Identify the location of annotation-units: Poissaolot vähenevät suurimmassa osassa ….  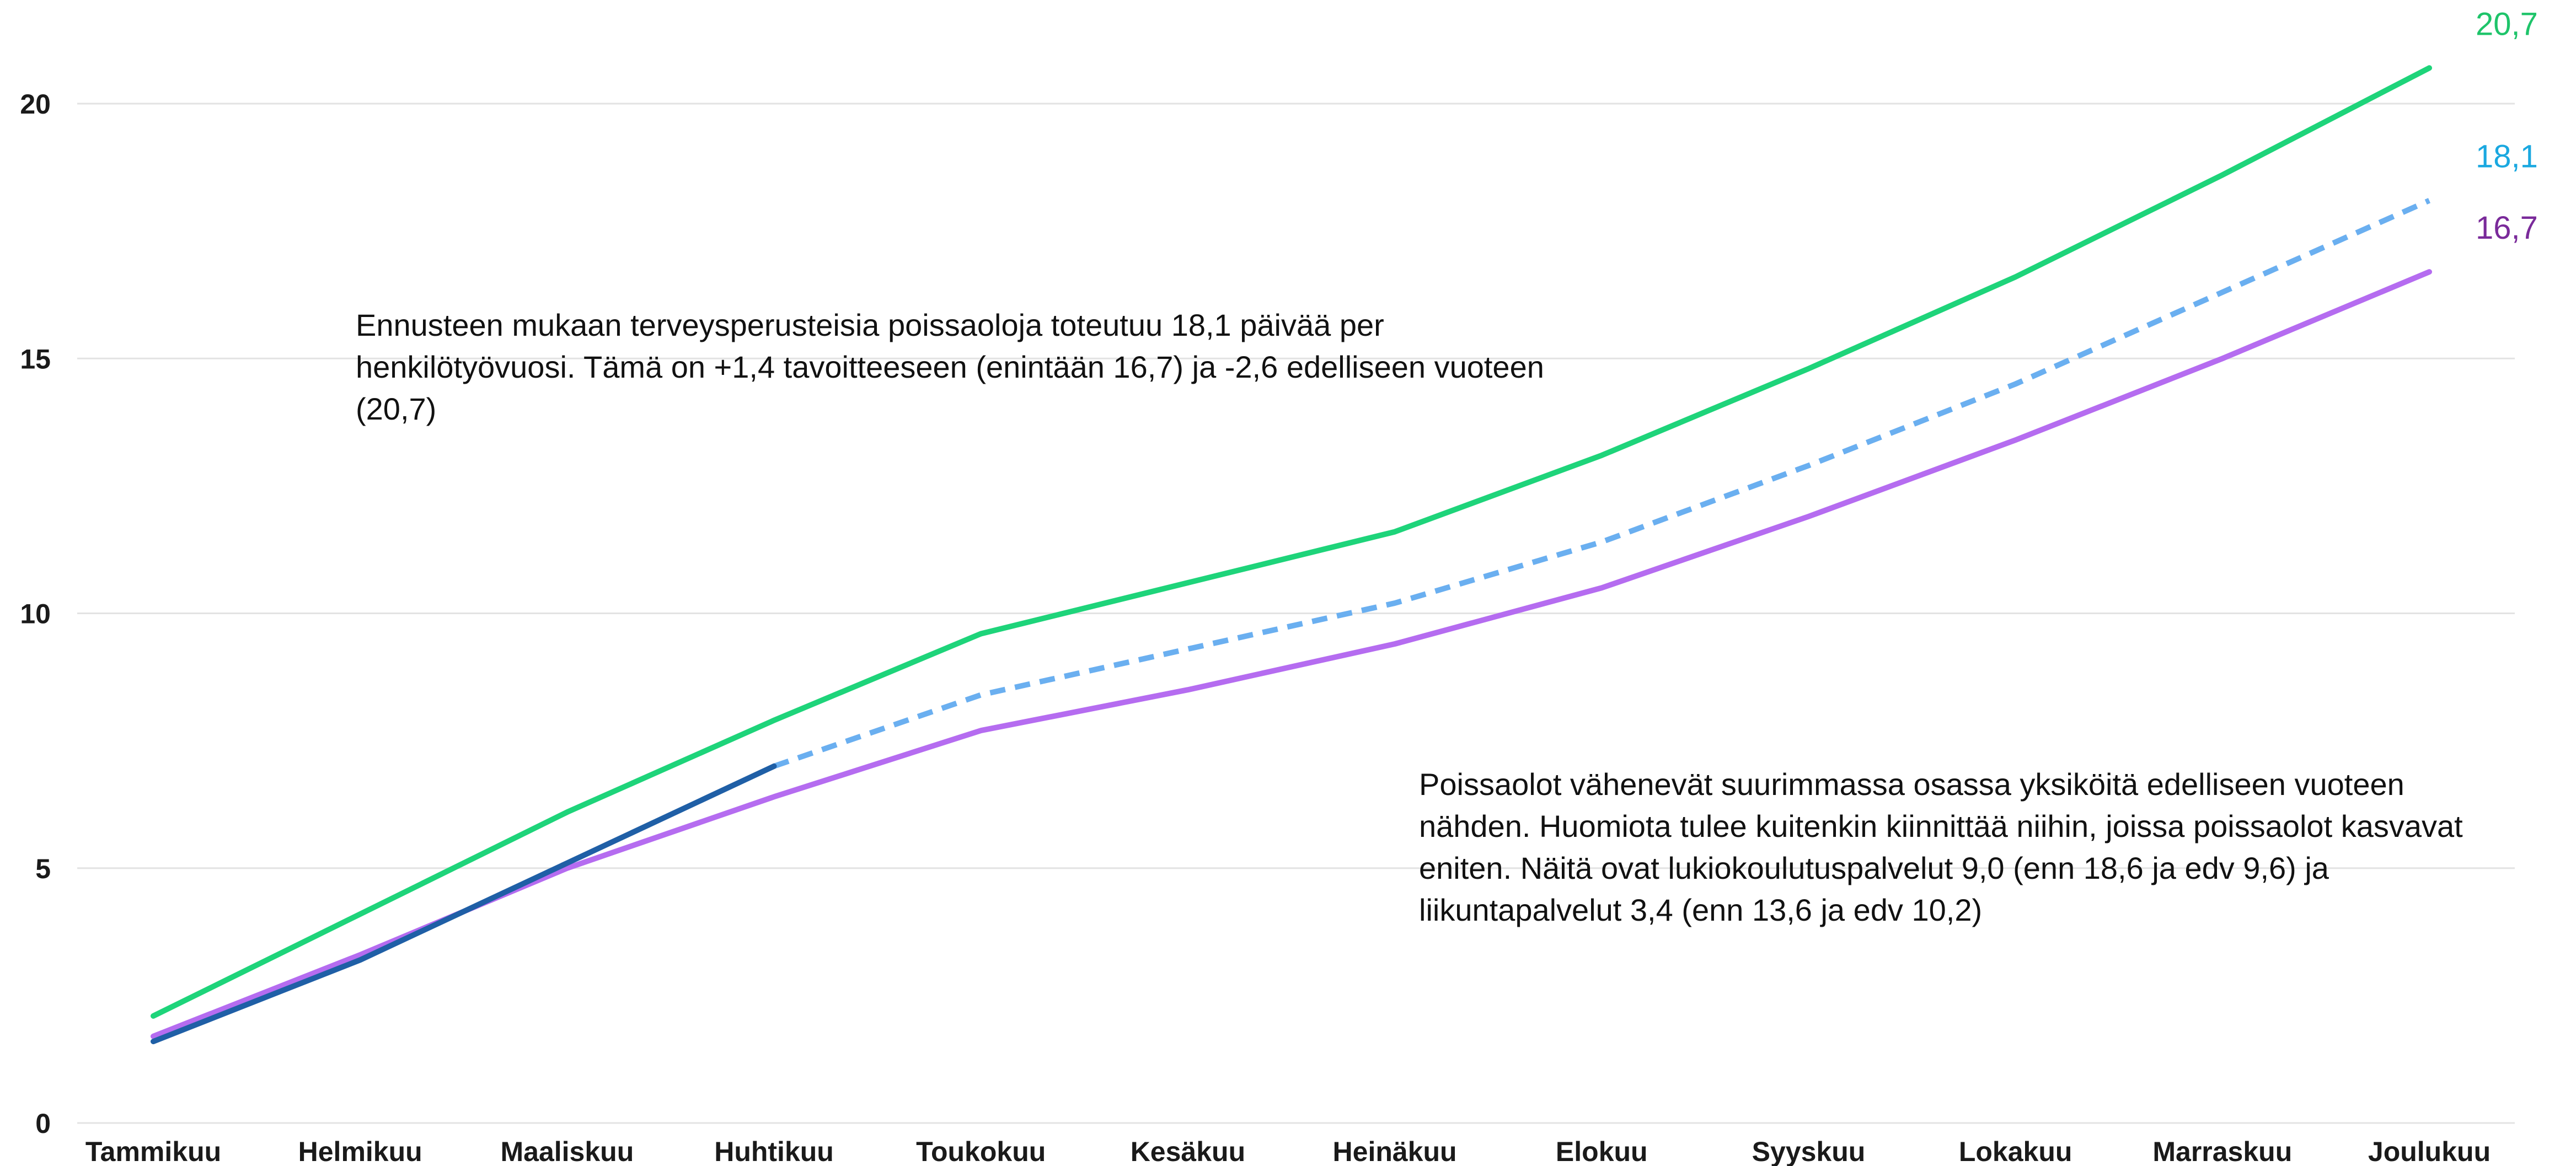
(1941, 847).